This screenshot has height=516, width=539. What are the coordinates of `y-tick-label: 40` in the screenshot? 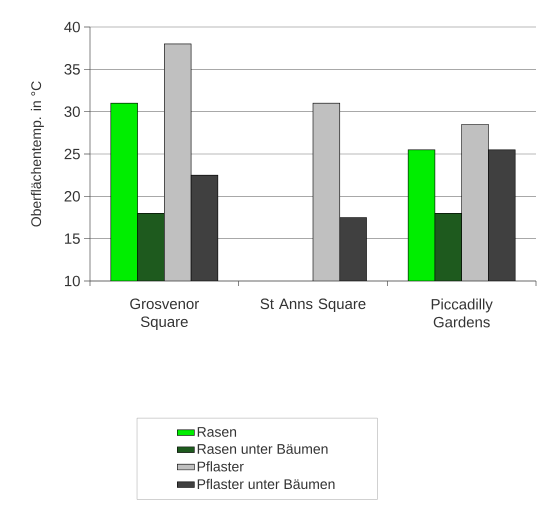 It's located at (72, 27).